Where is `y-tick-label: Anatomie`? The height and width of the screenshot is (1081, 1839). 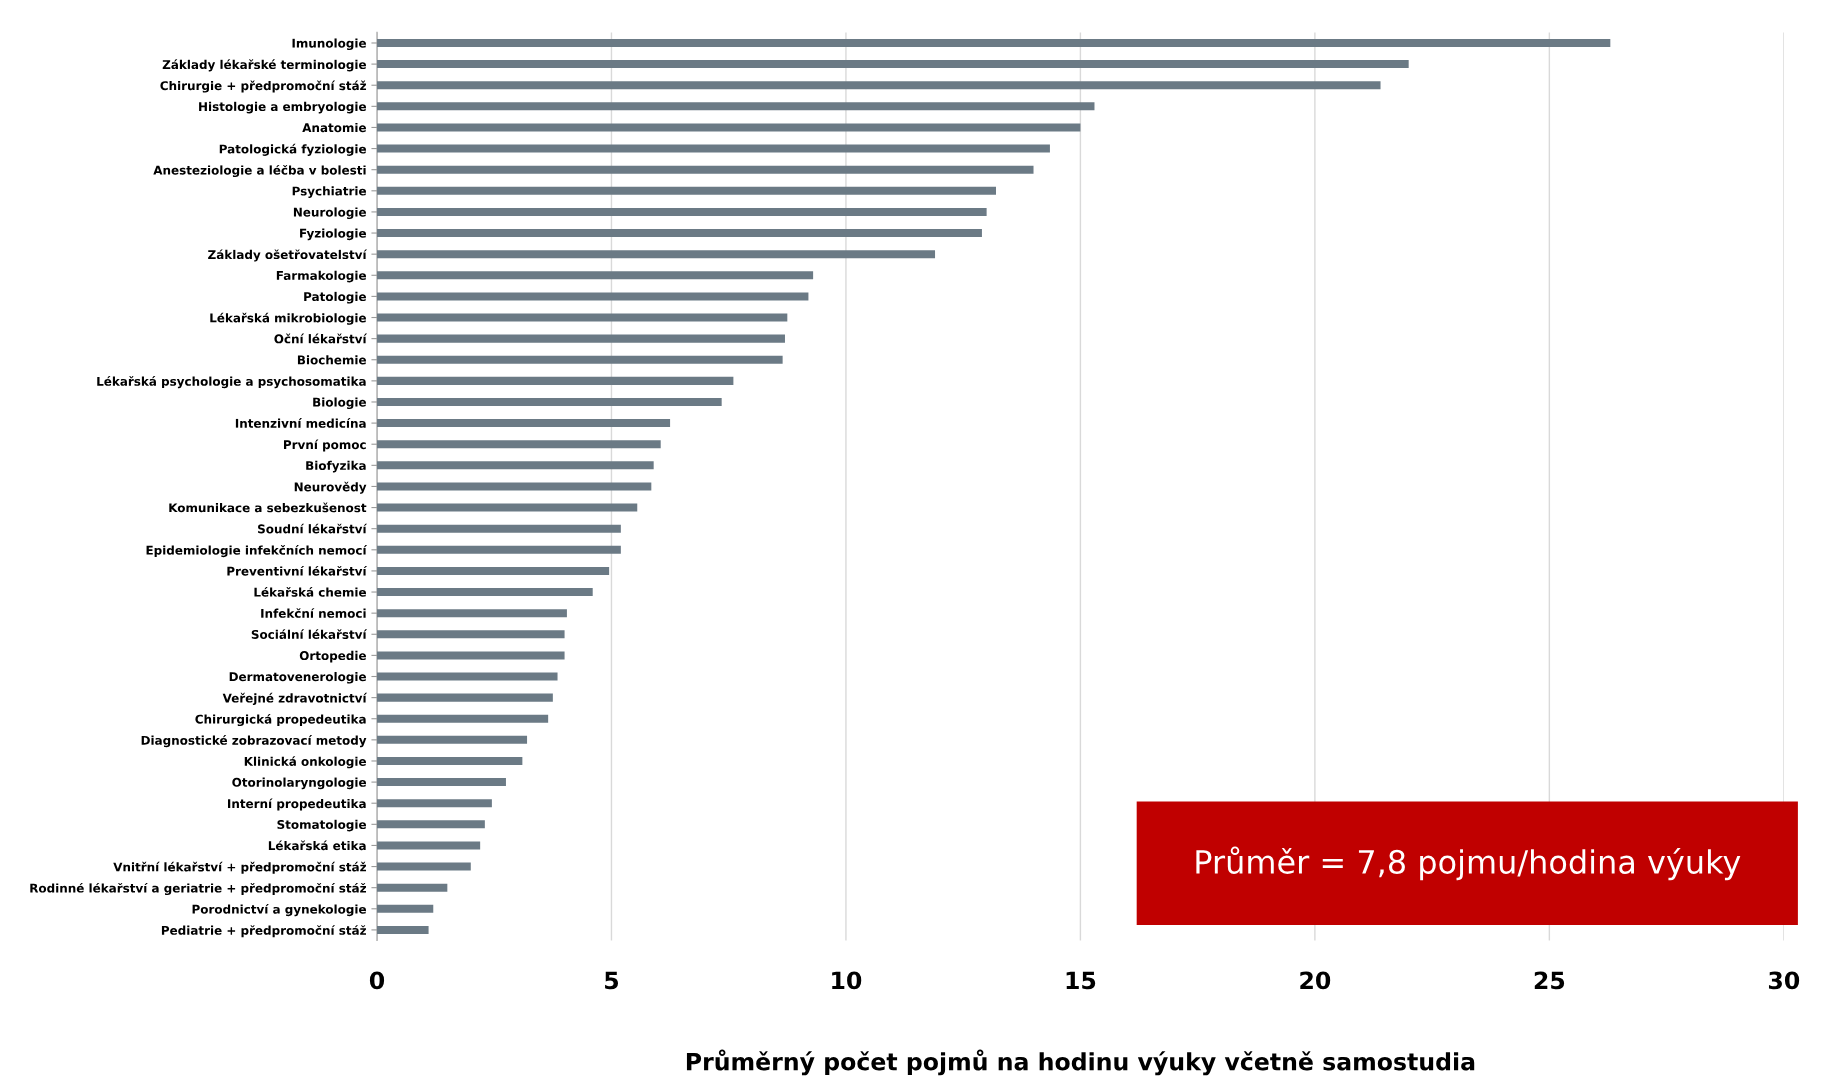 y-tick-label: Anatomie is located at coordinates (334, 127).